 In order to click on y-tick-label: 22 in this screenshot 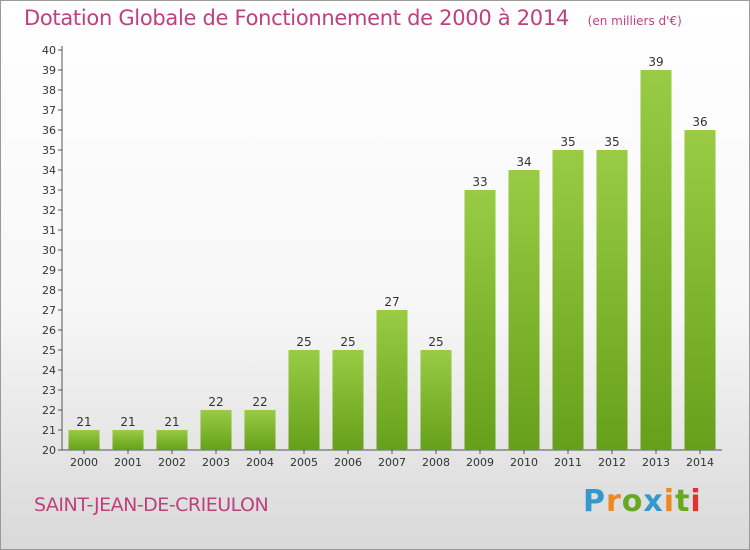, I will do `click(49, 410)`.